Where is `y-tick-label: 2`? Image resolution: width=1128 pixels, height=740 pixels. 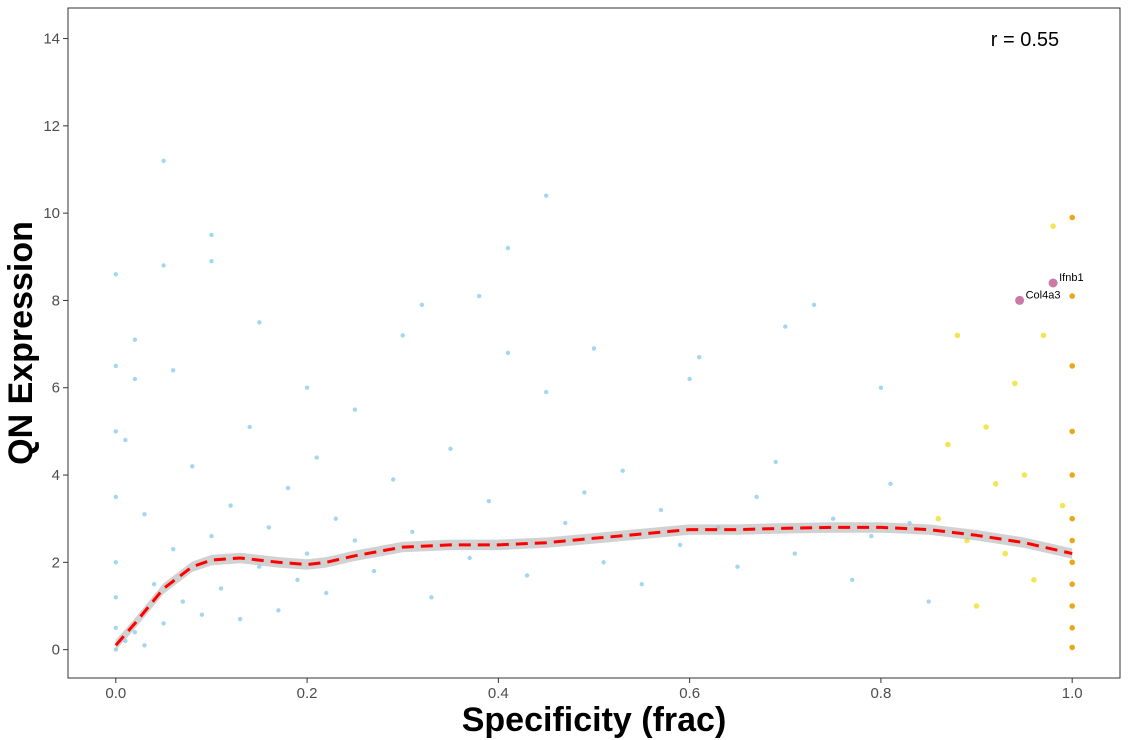
y-tick-label: 2 is located at coordinates (56, 562).